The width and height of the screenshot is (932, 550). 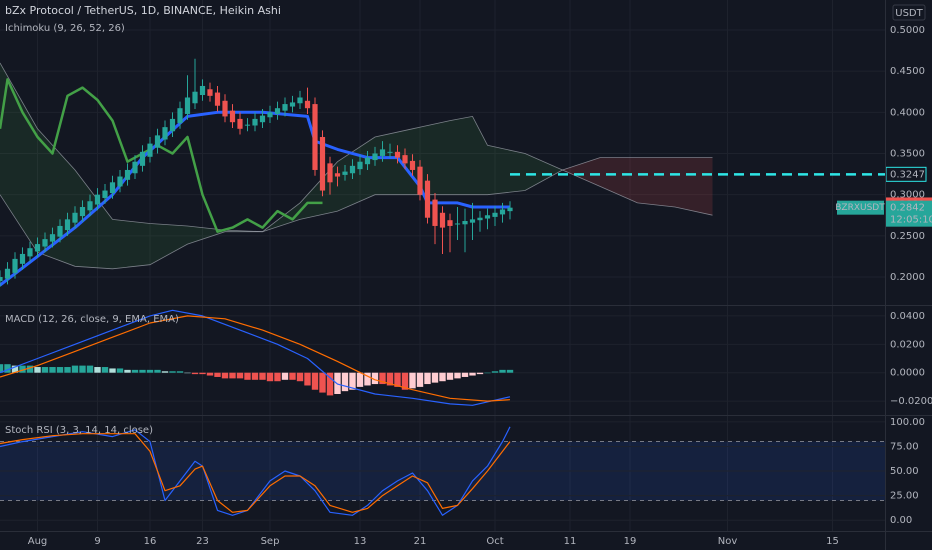 I want to click on stoch-label: Stoch RSI (3, 3, 14, 14, close), so click(x=79, y=430).